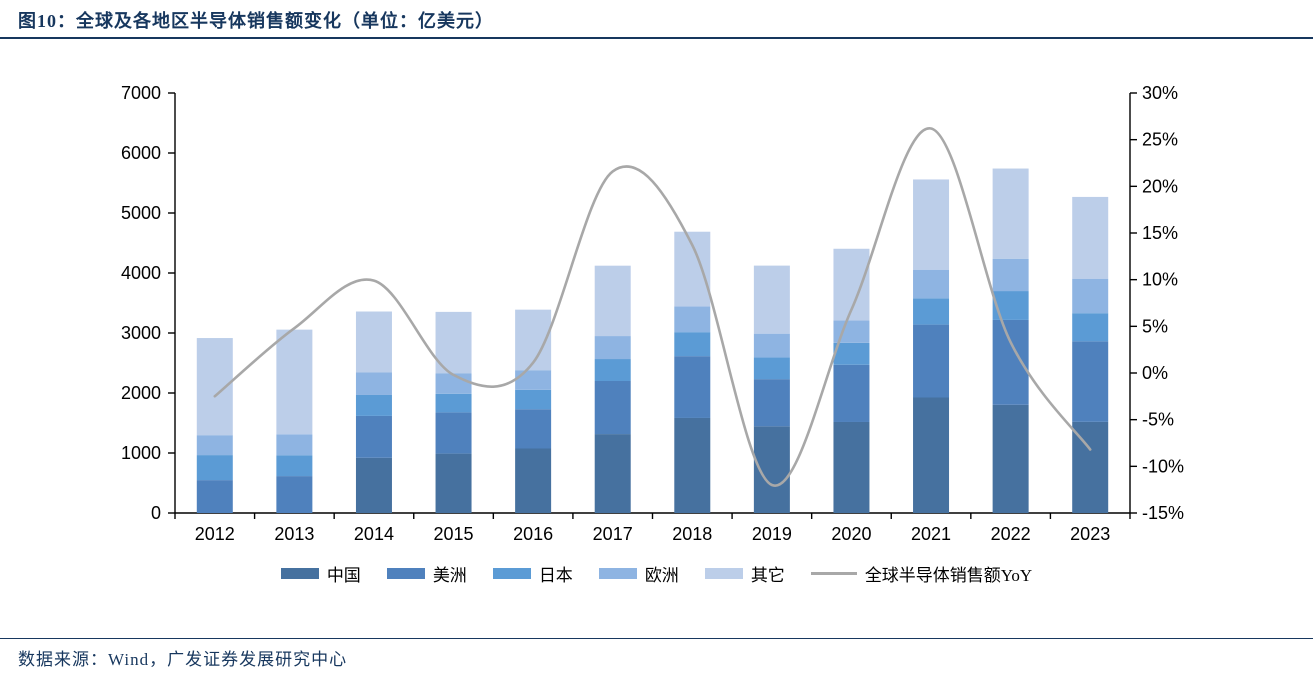 The width and height of the screenshot is (1313, 683). I want to click on right-axis-tick-label: 10%, so click(1160, 280).